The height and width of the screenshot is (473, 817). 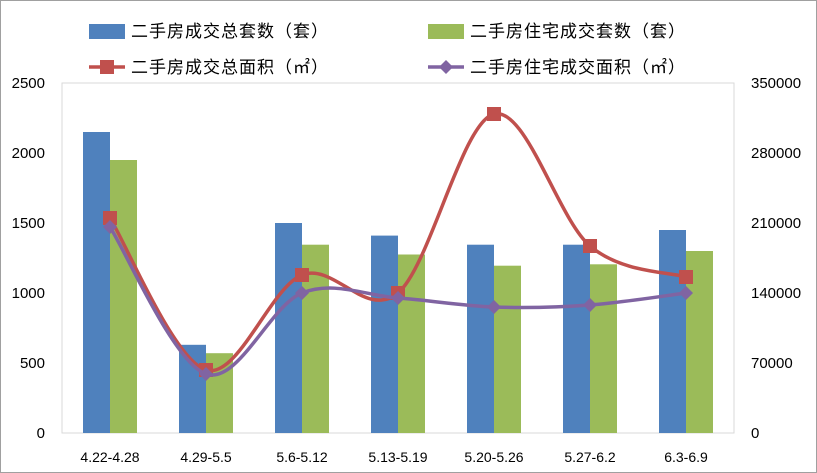 I want to click on legend-total-area-label: 二手房成交总面积（㎡）, so click(x=230, y=68).